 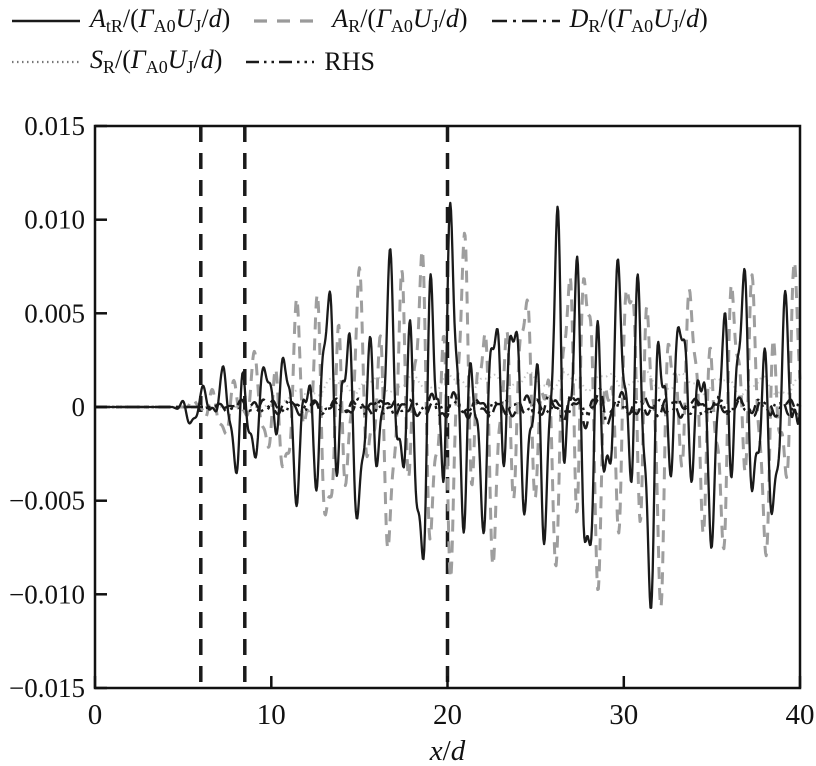 I want to click on series-RHS, so click(x=448, y=407).